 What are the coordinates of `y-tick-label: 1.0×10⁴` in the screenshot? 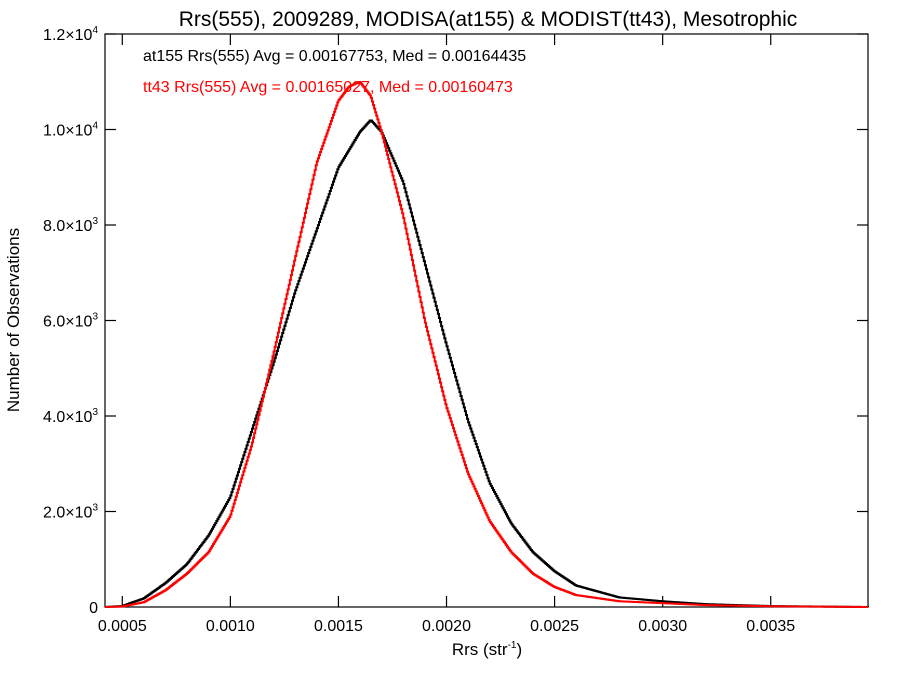 It's located at (70, 130).